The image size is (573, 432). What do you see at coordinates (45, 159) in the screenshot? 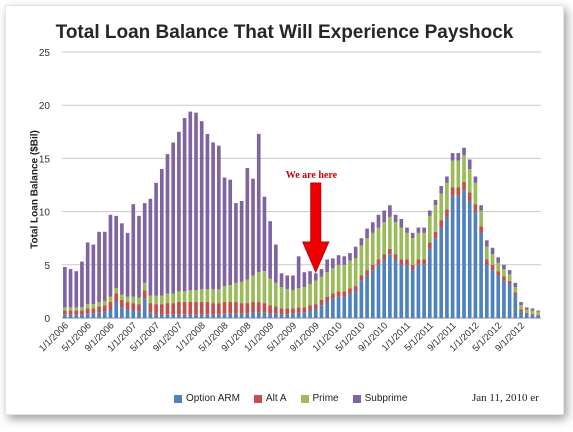
I see `y-tick-label: 15` at bounding box center [45, 159].